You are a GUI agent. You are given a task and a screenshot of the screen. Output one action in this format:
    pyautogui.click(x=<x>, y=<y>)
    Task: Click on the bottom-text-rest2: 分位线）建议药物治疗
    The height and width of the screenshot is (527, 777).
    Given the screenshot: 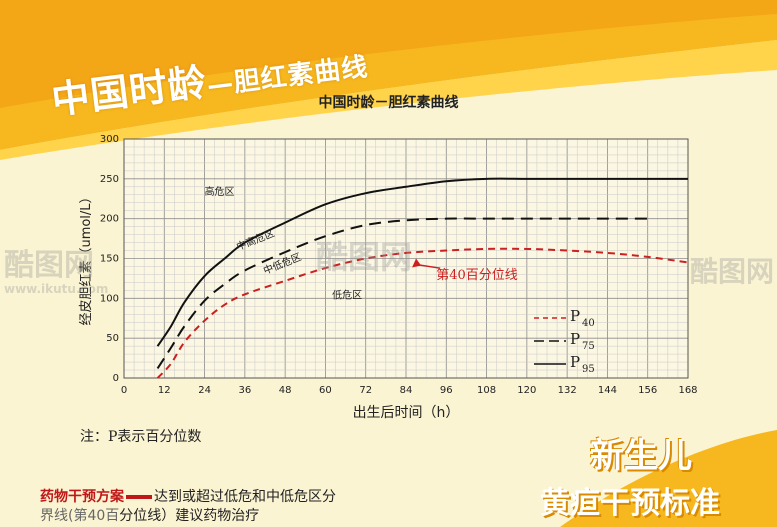 What is the action you would take?
    pyautogui.click(x=189, y=516)
    